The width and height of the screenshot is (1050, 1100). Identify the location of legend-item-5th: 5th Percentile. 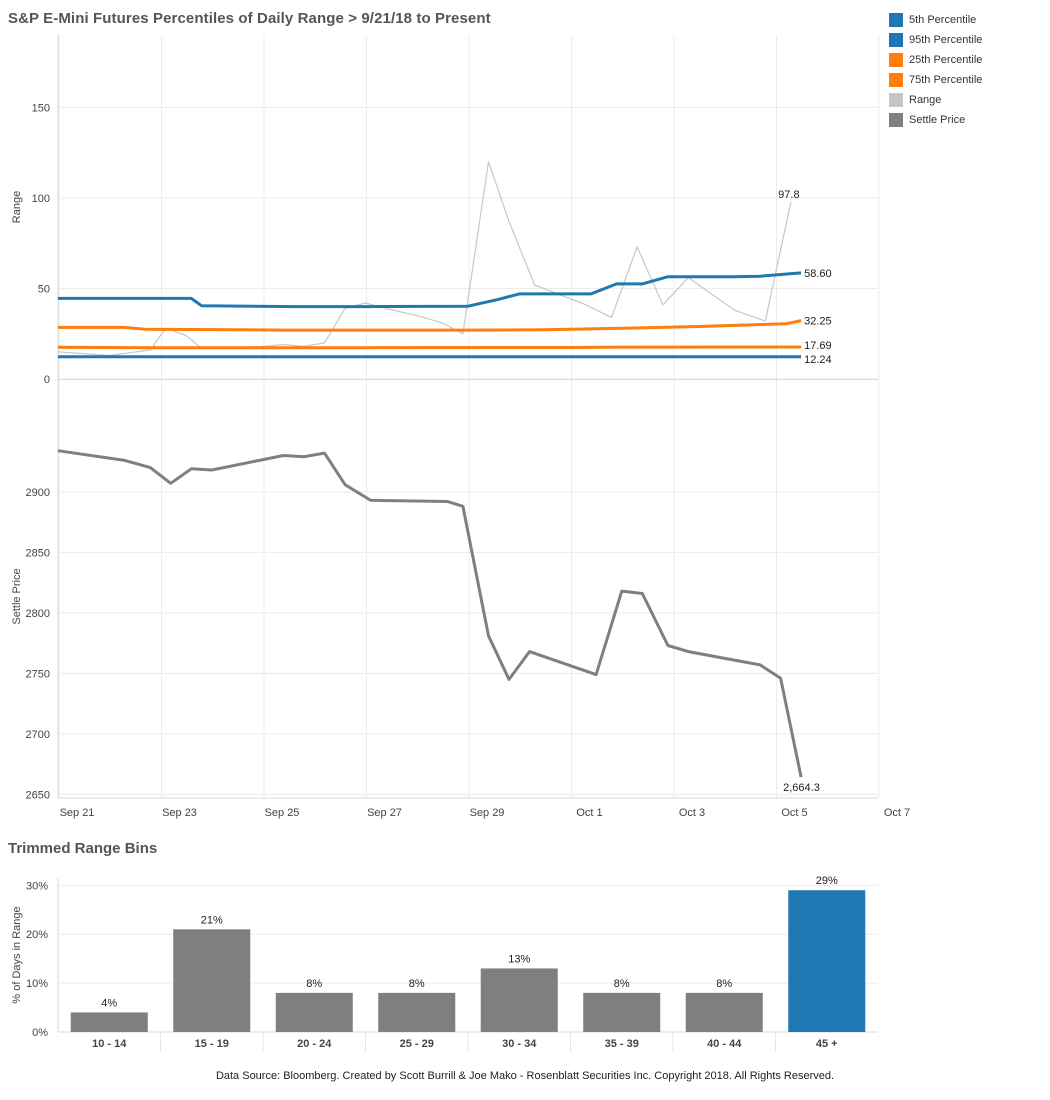
(935, 20).